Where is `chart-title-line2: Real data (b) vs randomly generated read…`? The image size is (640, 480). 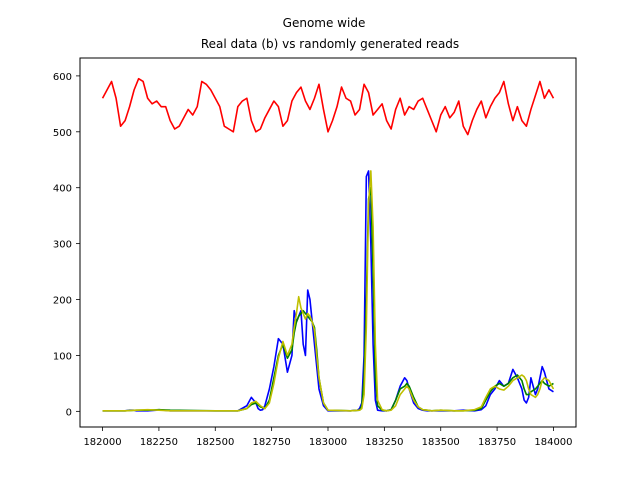 chart-title-line2: Real data (b) vs randomly generated read… is located at coordinates (330, 44).